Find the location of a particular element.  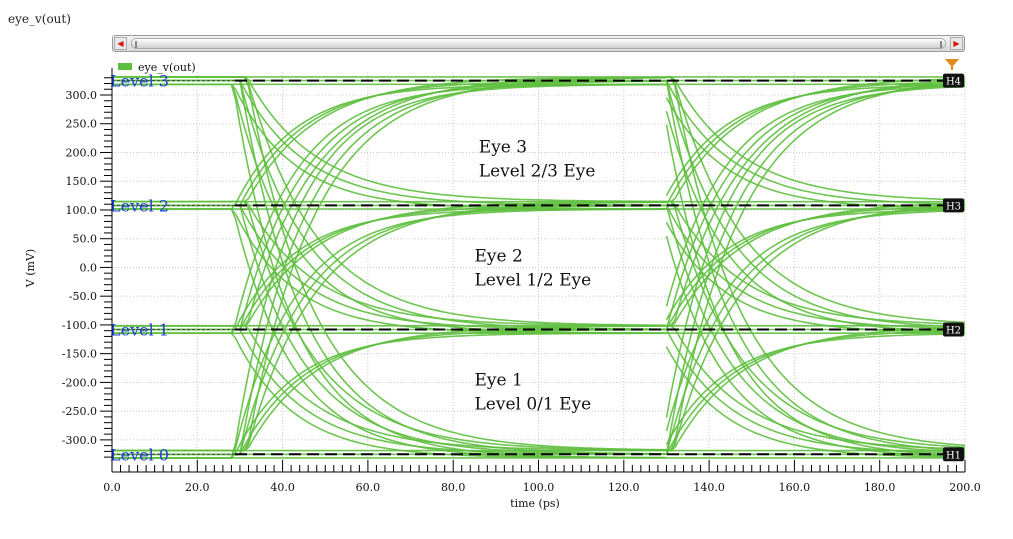

eye-annotation-subtitle: Level 0/1 Eye is located at coordinates (533, 404).